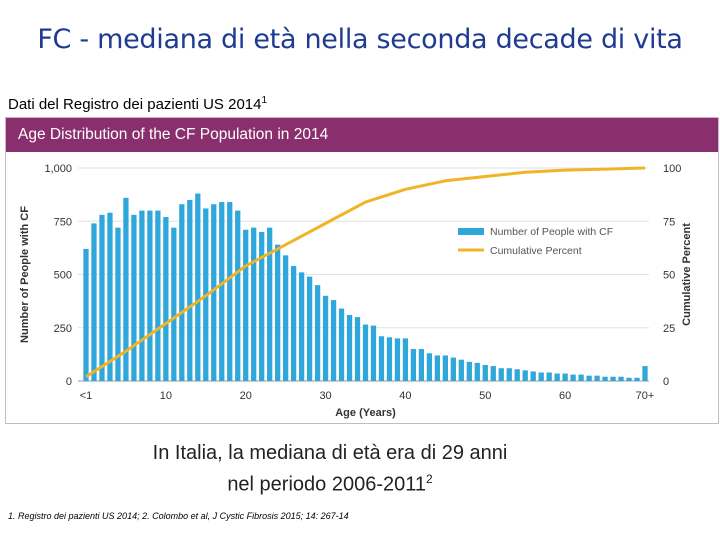  What do you see at coordinates (669, 329) in the screenshot?
I see `y2-tick-label: 25` at bounding box center [669, 329].